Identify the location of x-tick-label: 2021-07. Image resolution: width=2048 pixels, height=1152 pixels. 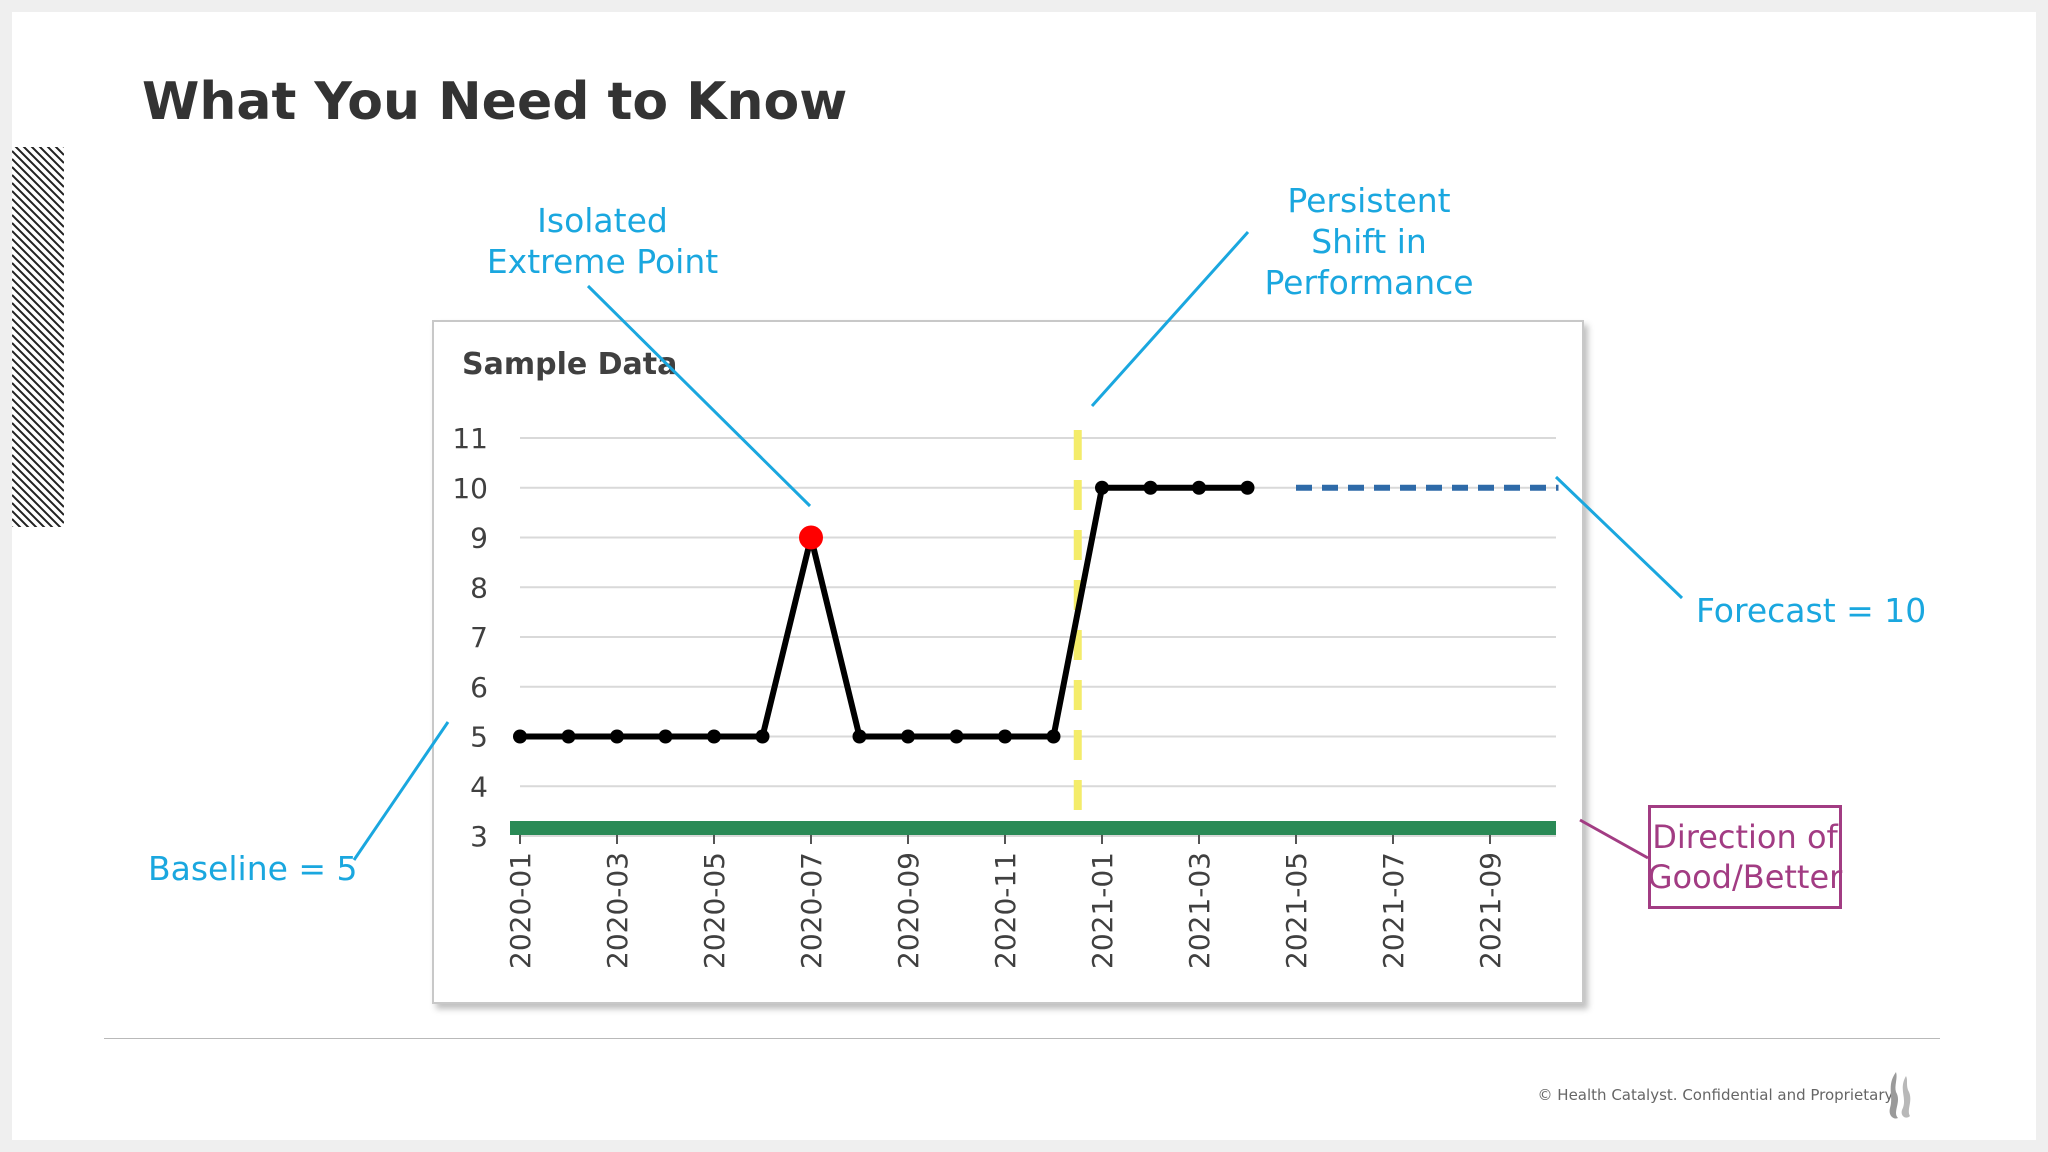
(1393, 910).